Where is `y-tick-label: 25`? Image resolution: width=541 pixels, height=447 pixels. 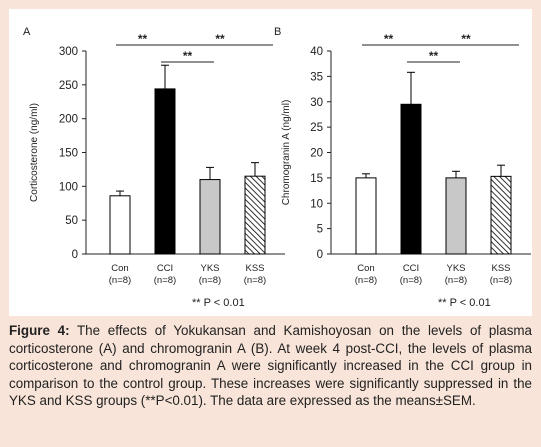 y-tick-label: 25 is located at coordinates (316, 128).